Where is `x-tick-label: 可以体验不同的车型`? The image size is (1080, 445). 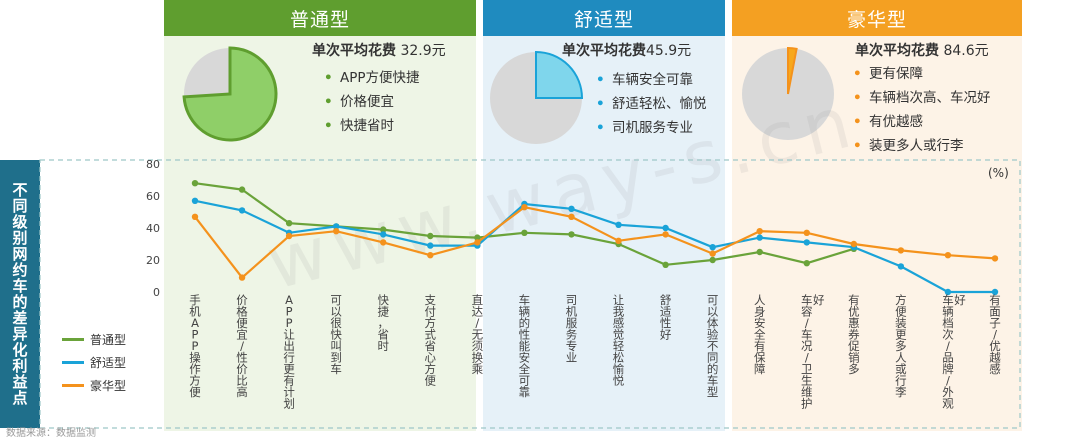
x-tick-label: 可以体验不同的车型 is located at coordinates (713, 346).